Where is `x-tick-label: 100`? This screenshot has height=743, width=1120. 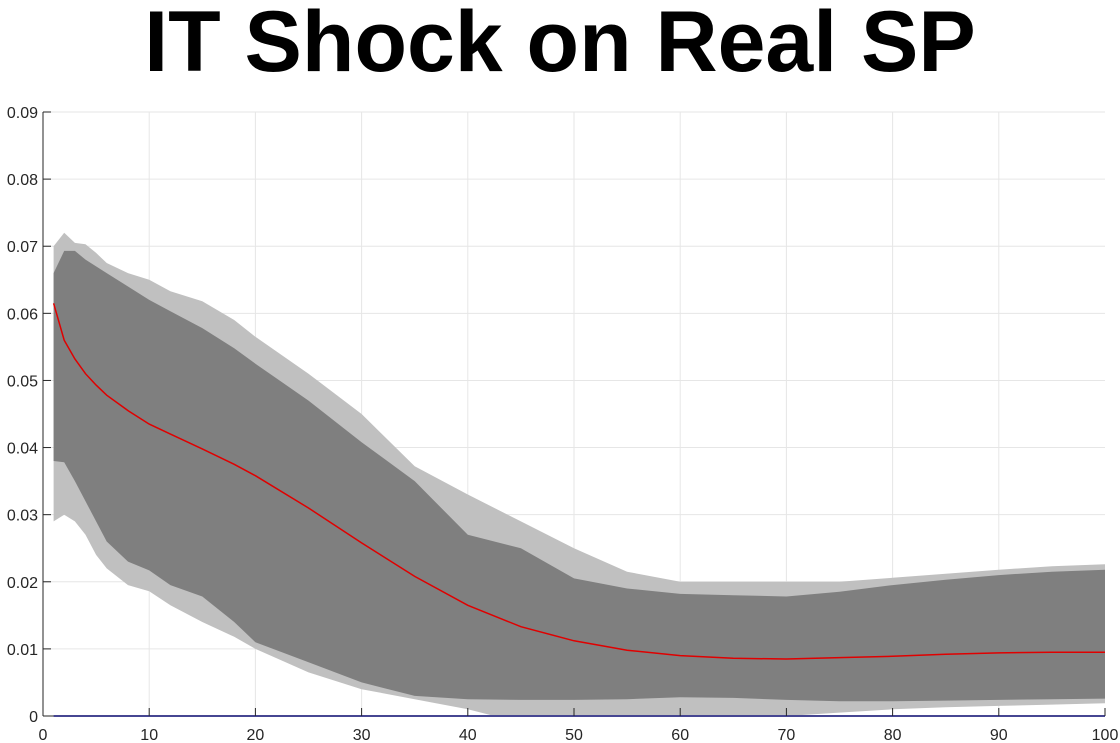
x-tick-label: 100 is located at coordinates (1105, 735).